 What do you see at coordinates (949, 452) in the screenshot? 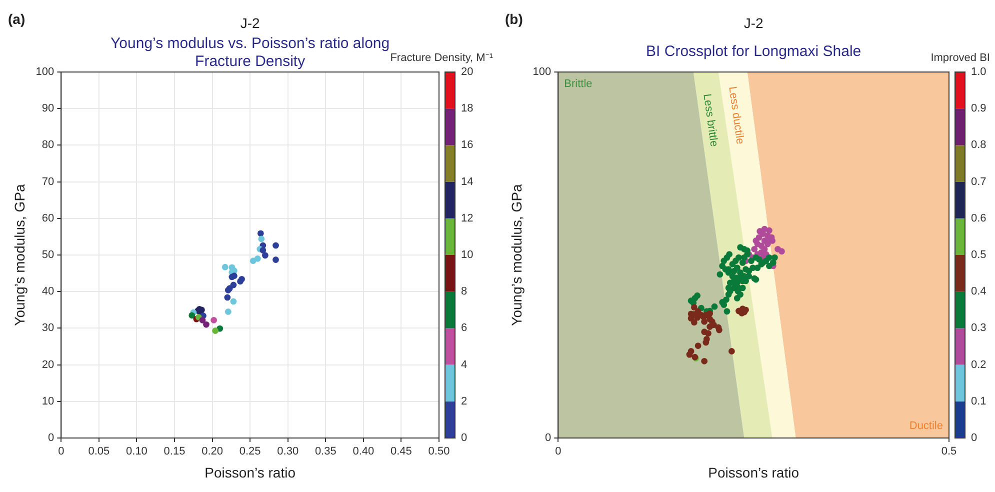
I see `x-tick-label: 0.5` at bounding box center [949, 452].